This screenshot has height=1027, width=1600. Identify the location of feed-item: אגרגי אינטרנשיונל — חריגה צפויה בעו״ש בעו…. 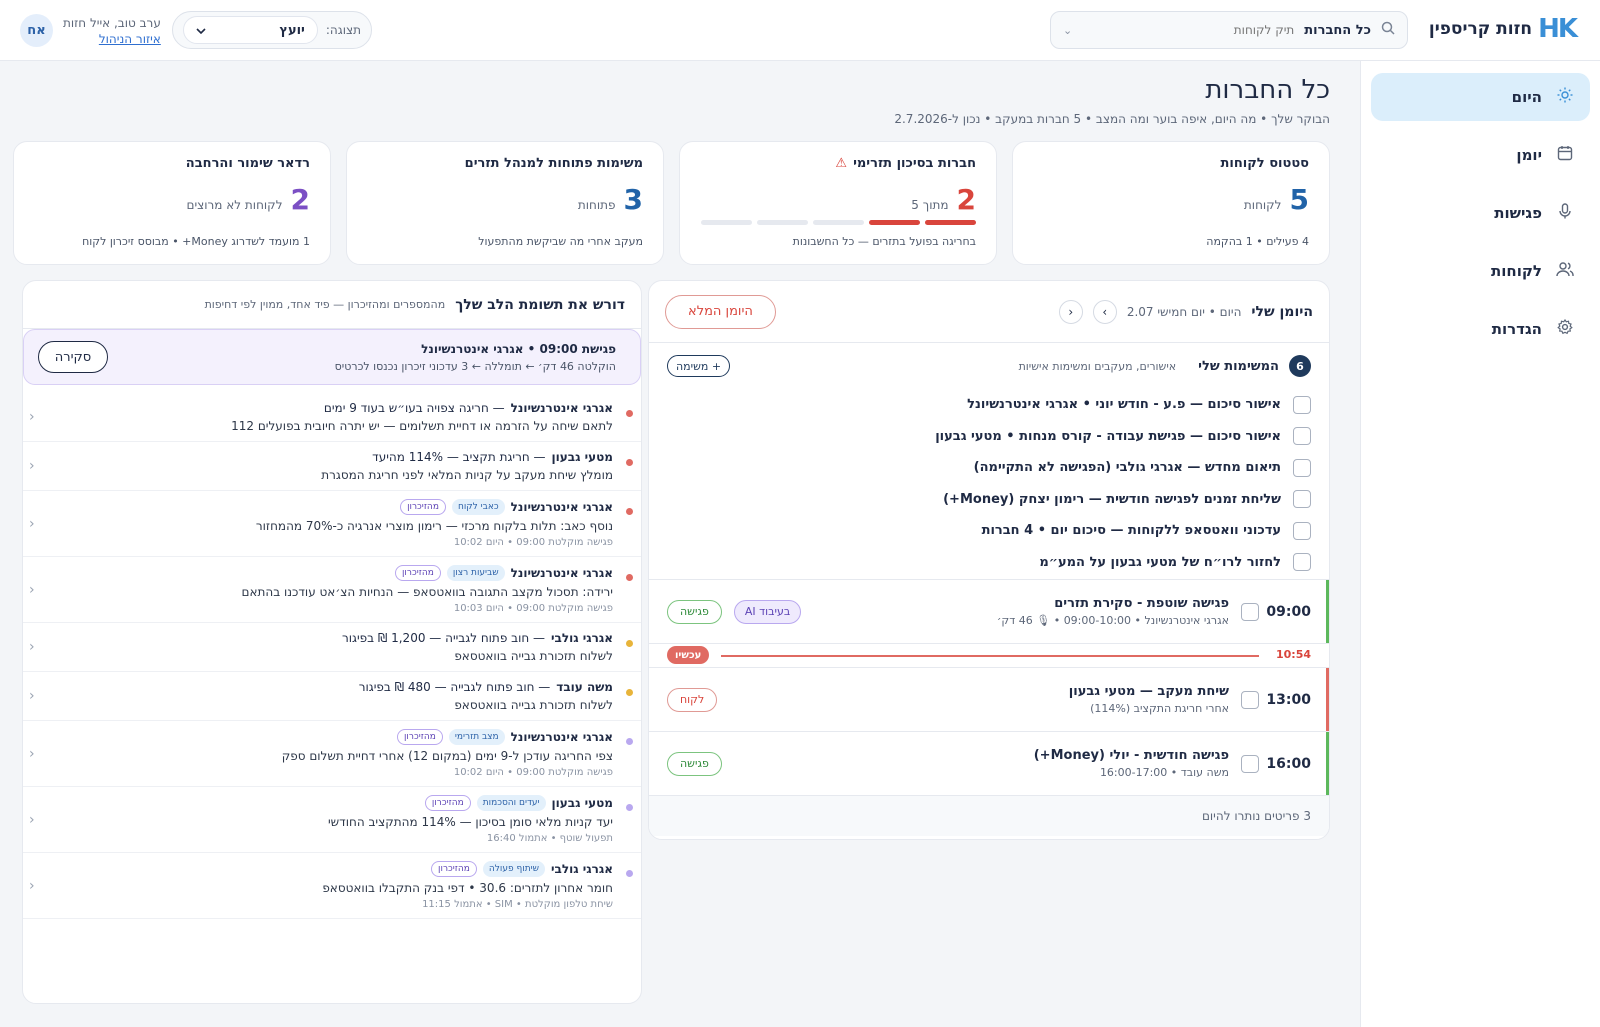
(332, 417).